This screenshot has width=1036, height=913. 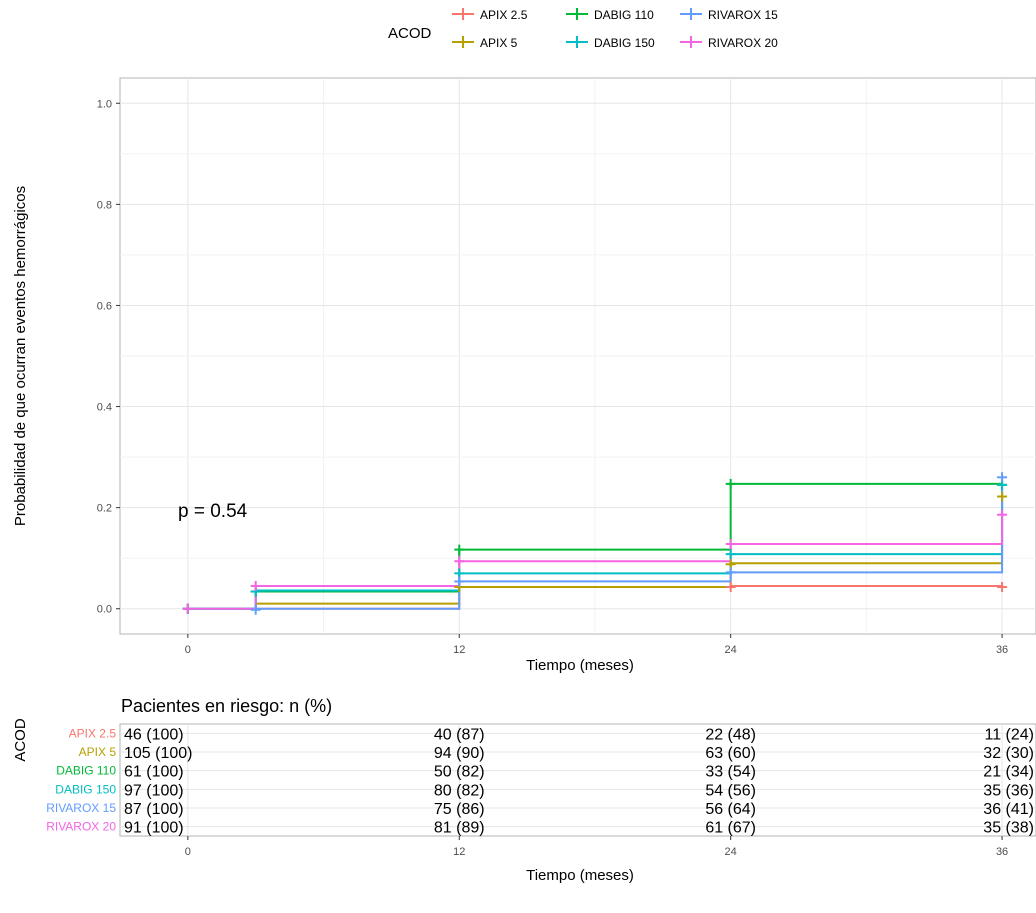 What do you see at coordinates (81, 827) in the screenshot?
I see `risk-row-label: RIVAROX 20` at bounding box center [81, 827].